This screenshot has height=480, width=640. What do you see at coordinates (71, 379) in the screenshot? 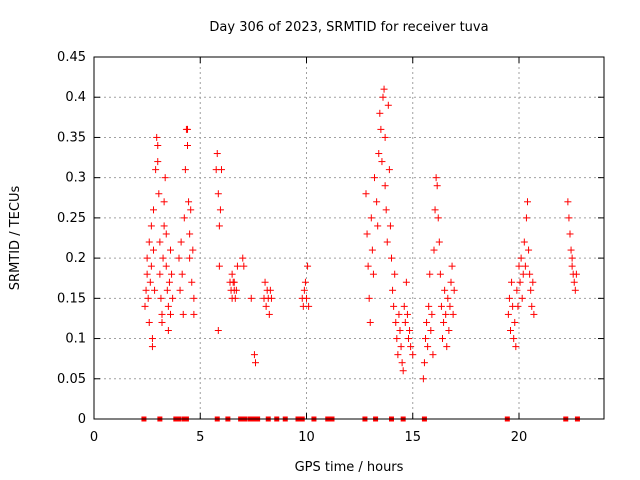
I see `y-tick-label: 0.05` at bounding box center [71, 379].